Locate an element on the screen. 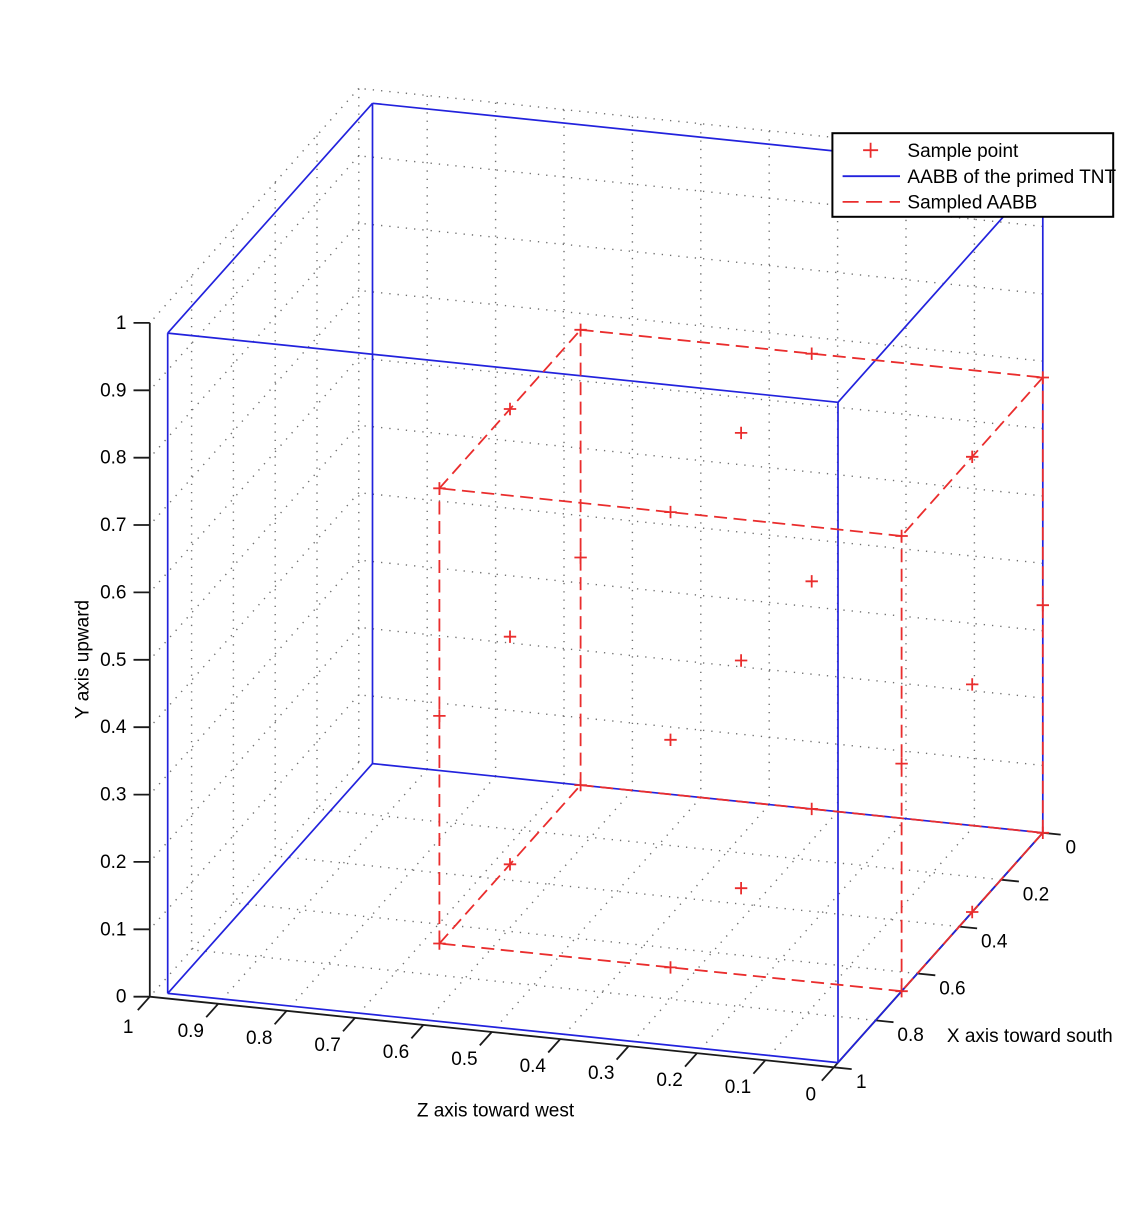 This screenshot has width=1133, height=1205. svg-text: X axis toward south is located at coordinates (1030, 1036).